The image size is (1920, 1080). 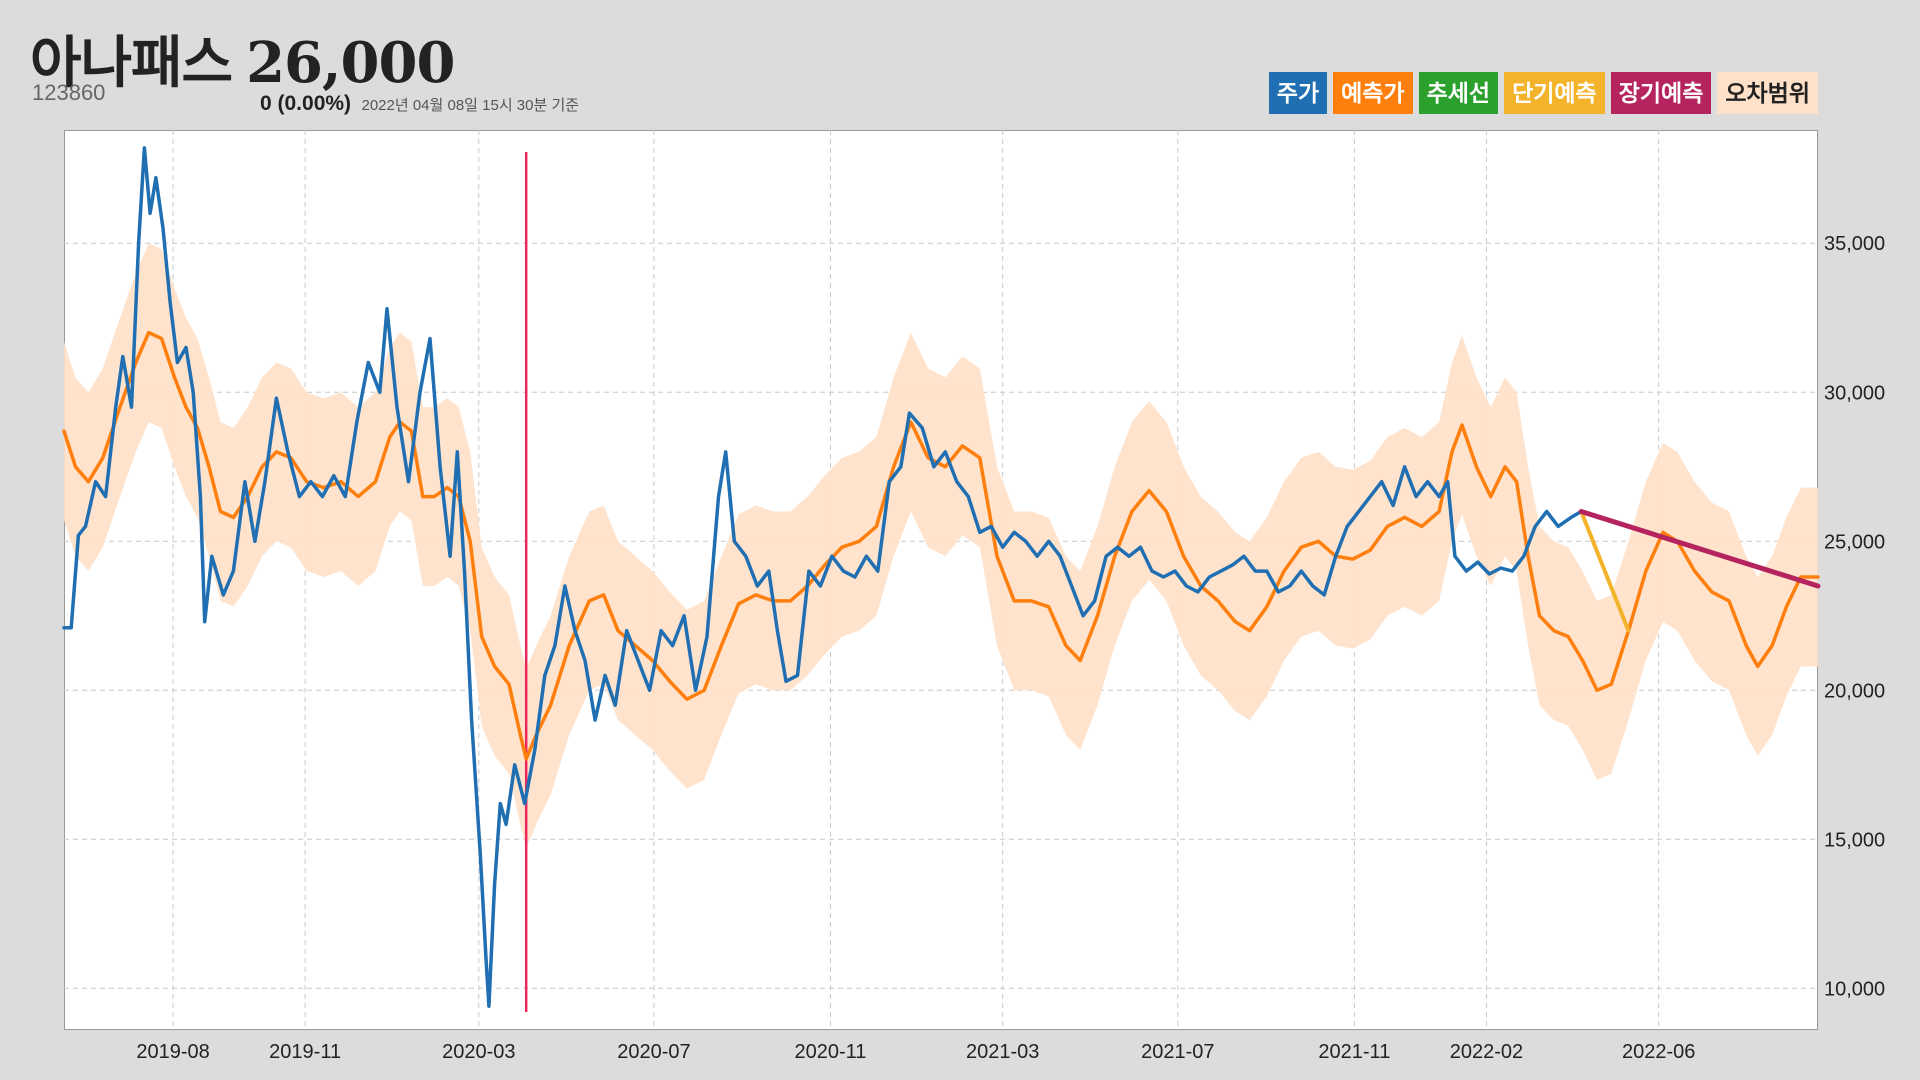 What do you see at coordinates (1658, 1052) in the screenshot?
I see `x-tick-label: 2022-06` at bounding box center [1658, 1052].